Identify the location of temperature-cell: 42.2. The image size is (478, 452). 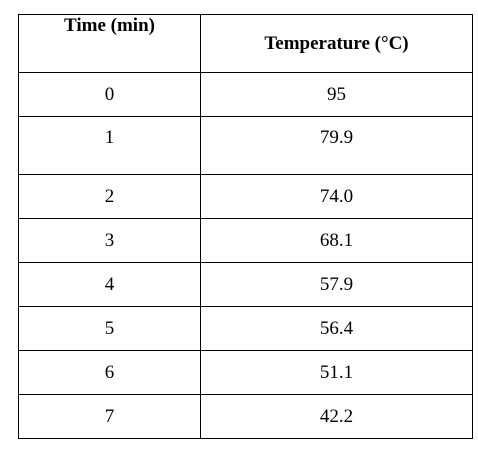
(336, 416).